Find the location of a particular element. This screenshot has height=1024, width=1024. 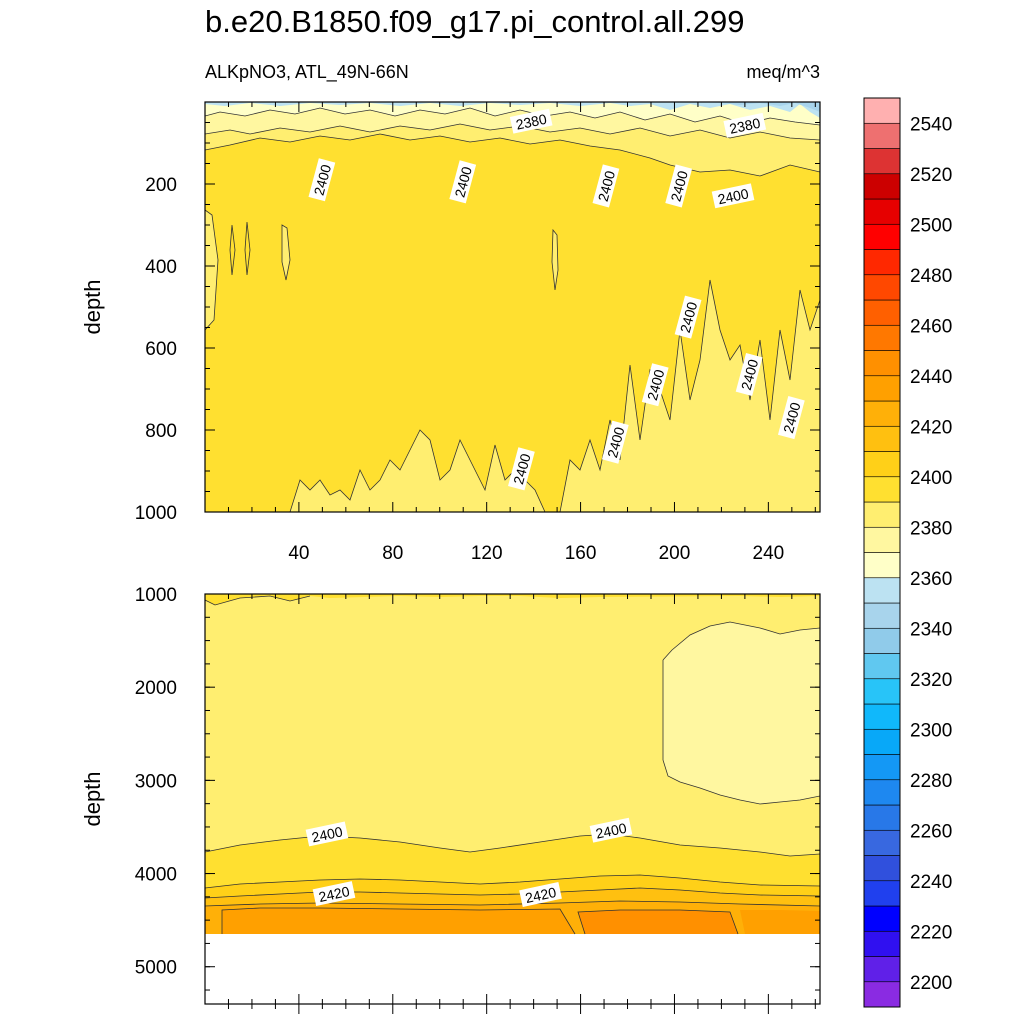

colorbar-tick-label: 2220 is located at coordinates (931, 932).